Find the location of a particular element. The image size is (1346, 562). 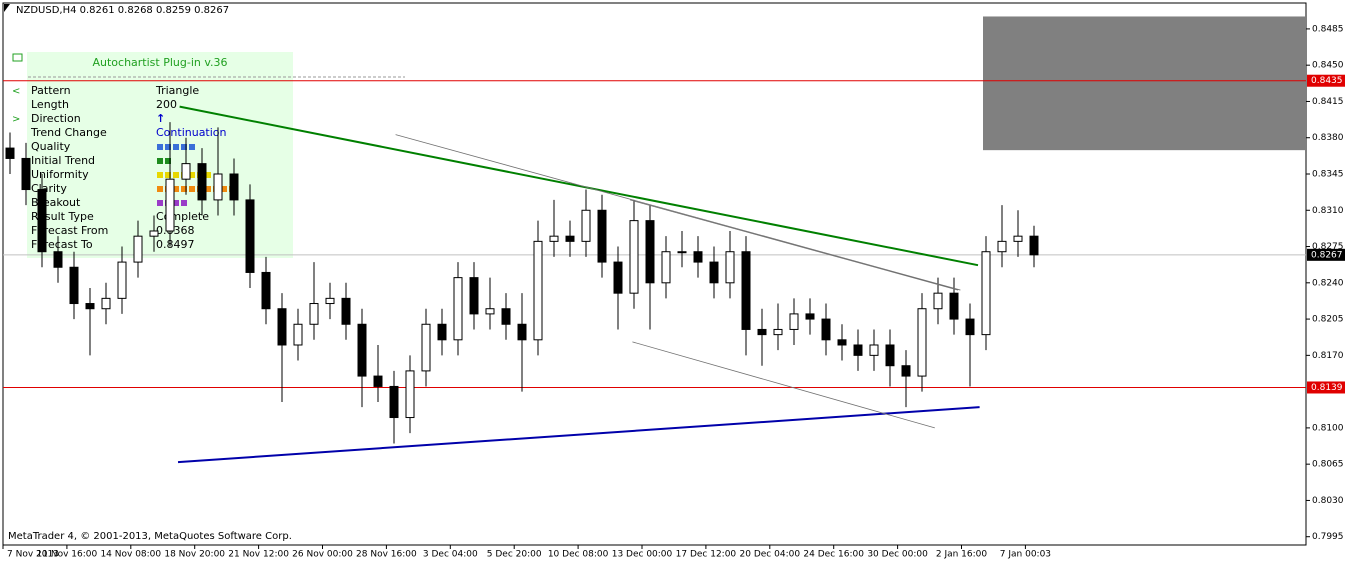

y-tick-label: 0.8275 is located at coordinates (1328, 247).